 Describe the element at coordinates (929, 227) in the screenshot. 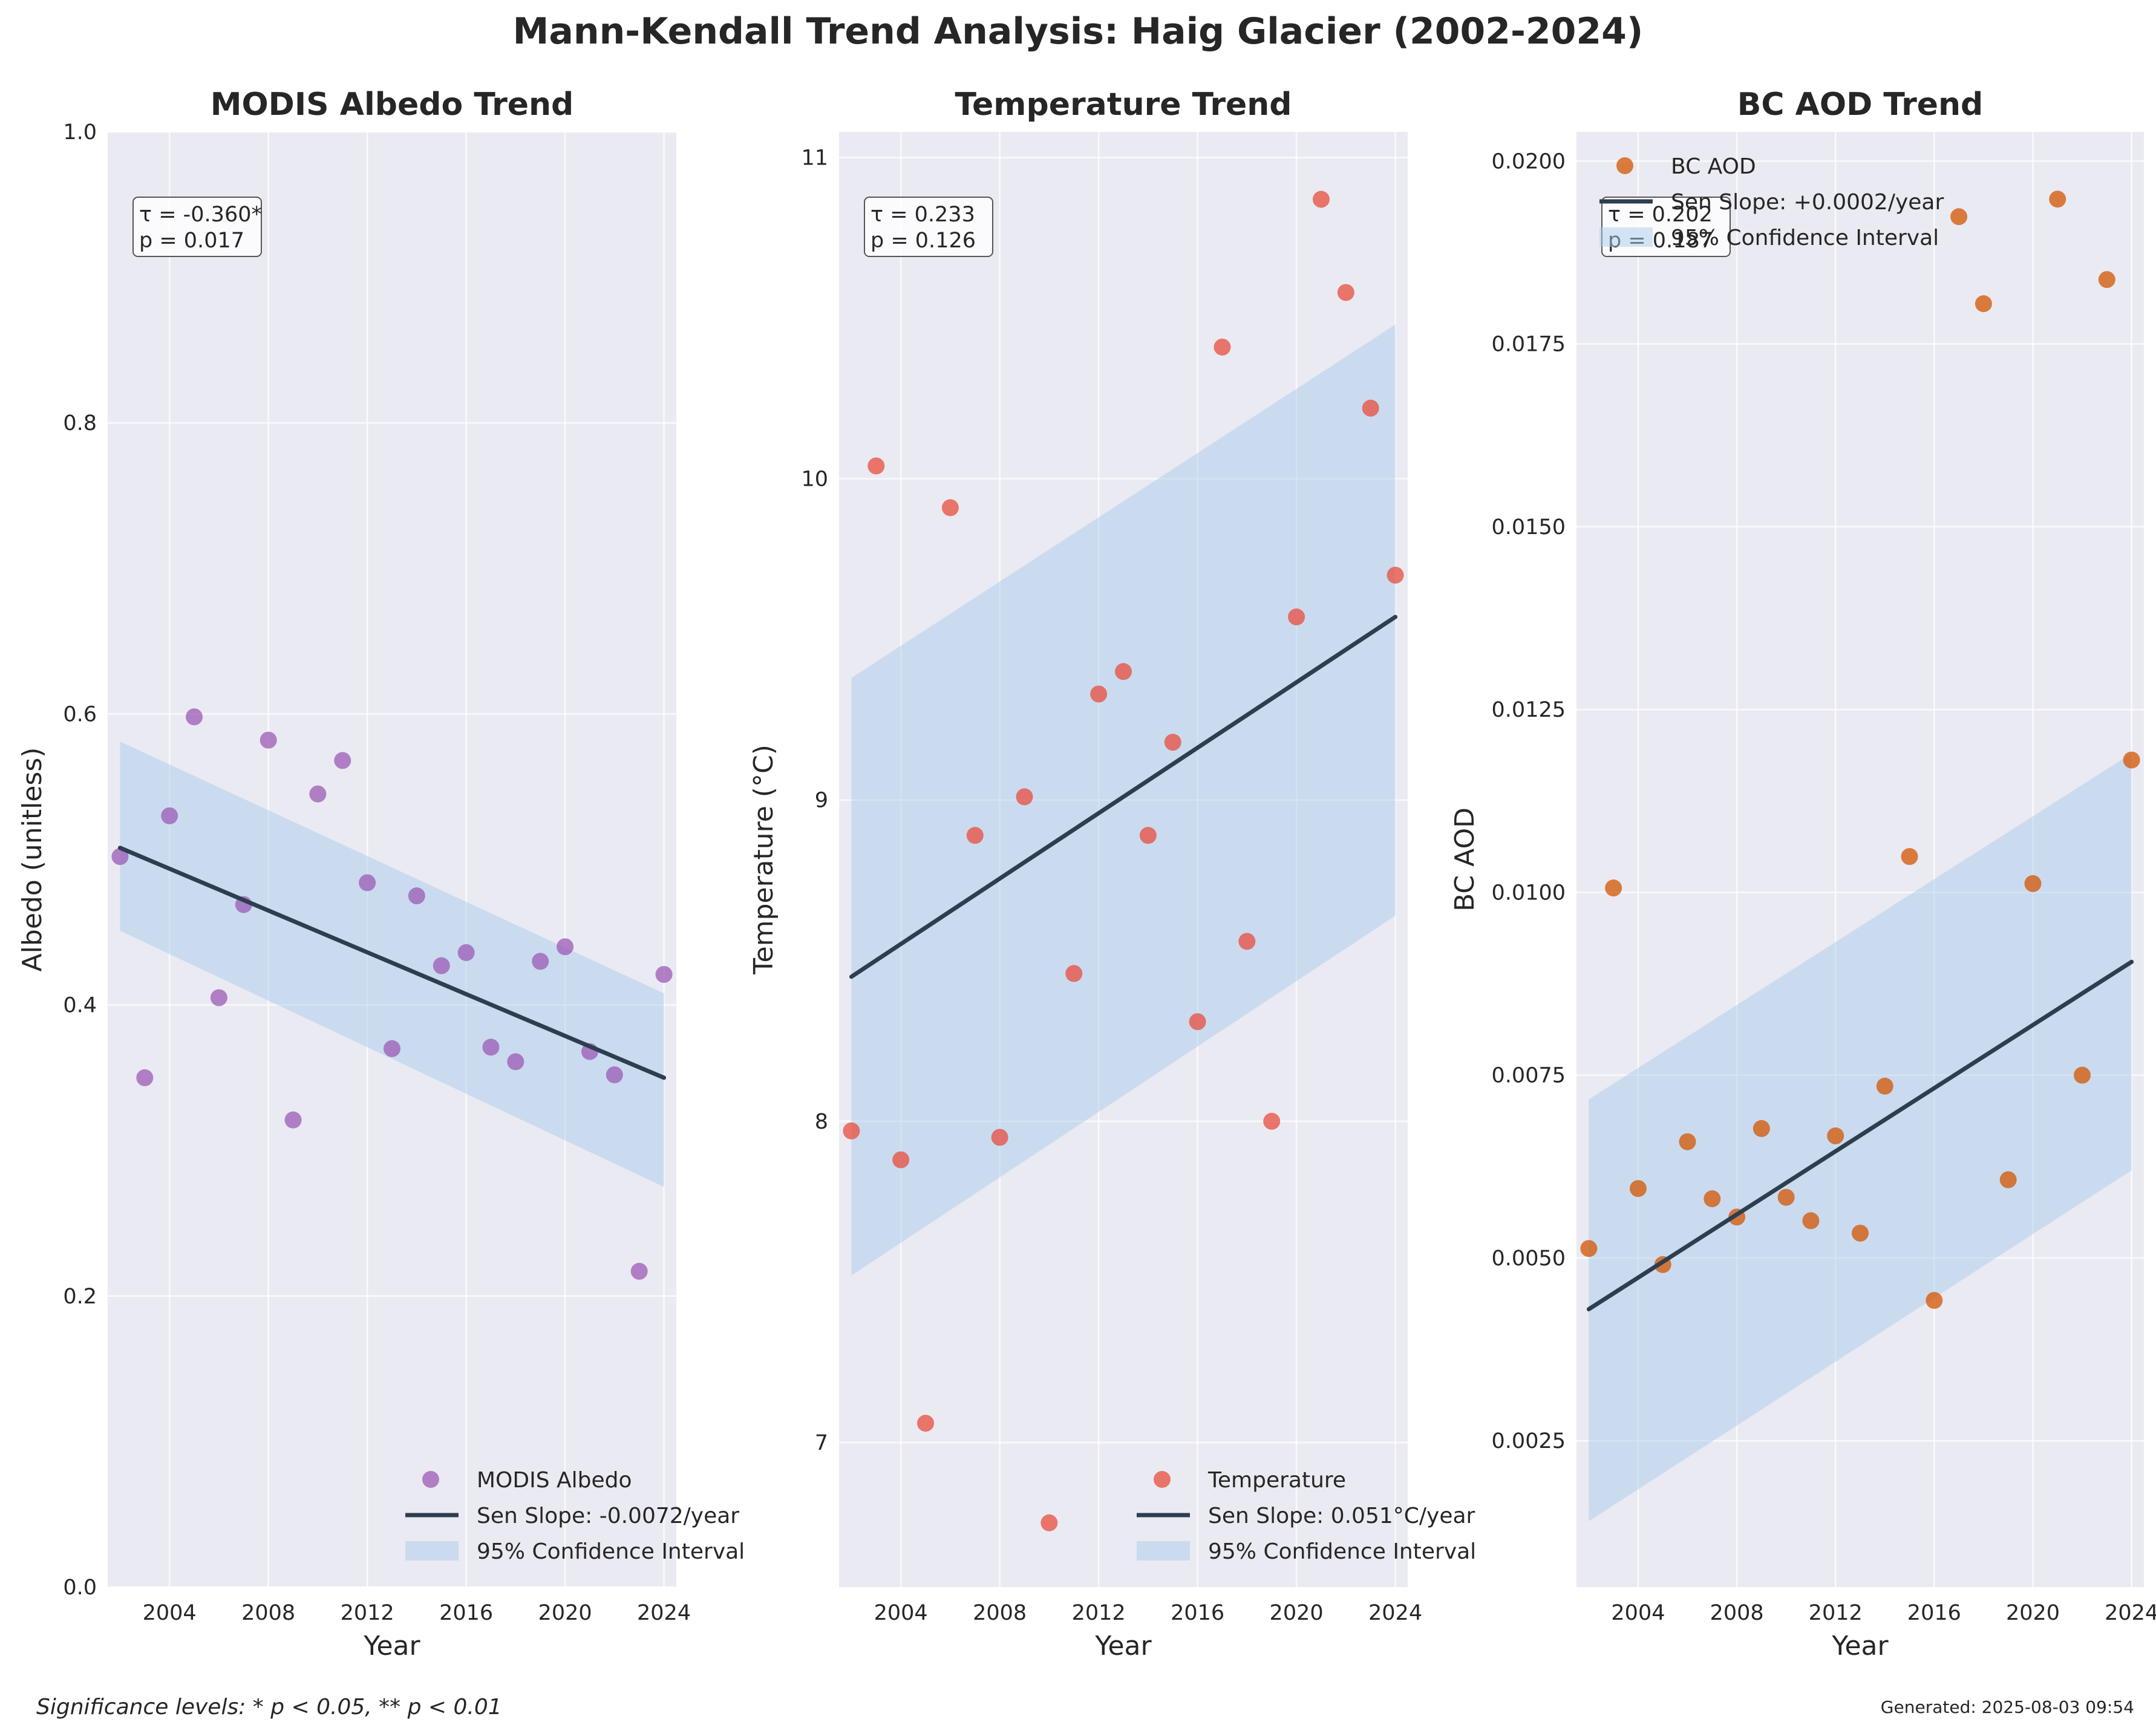

I see `stats-box` at that location.